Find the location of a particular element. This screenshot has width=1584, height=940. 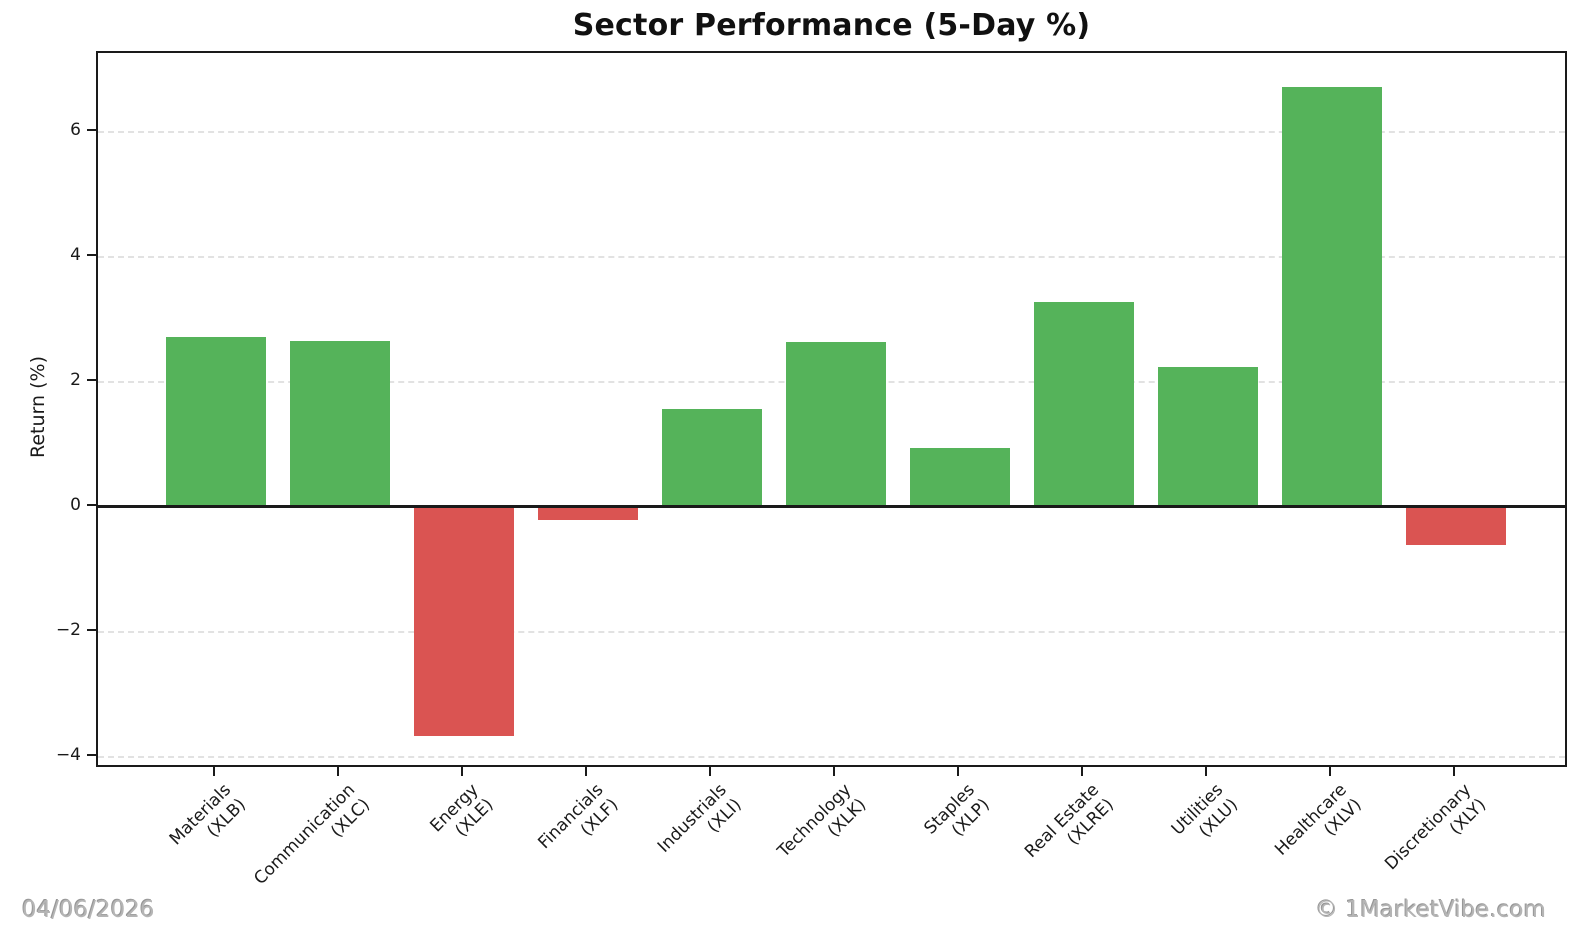

x-tick-staples is located at coordinates (958, 771).